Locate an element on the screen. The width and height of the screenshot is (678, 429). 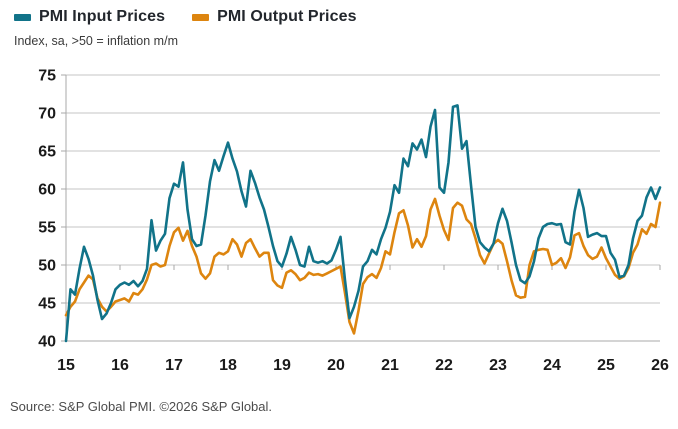
x-tick-label: 26 is located at coordinates (660, 365).